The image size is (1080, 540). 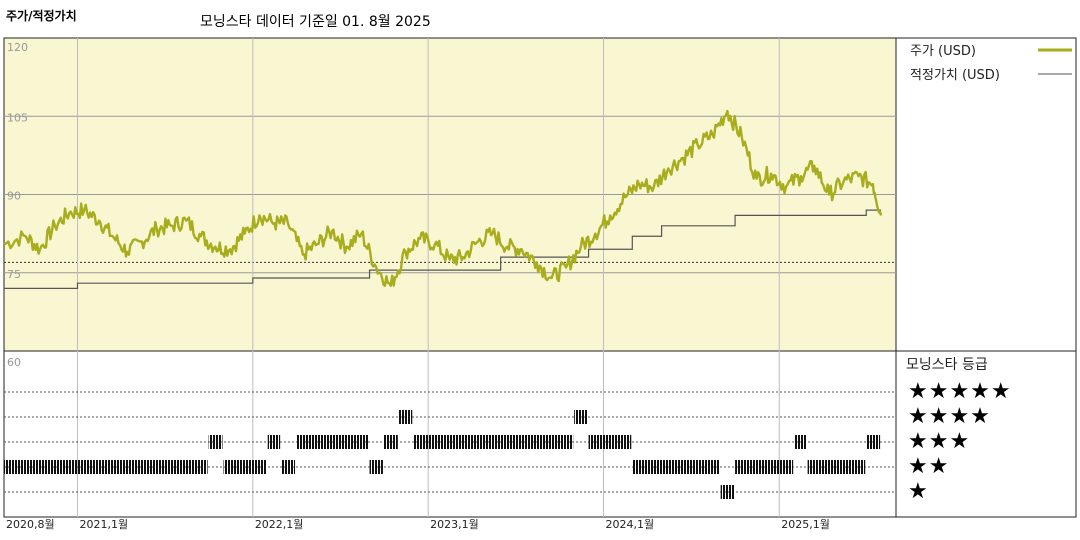 What do you see at coordinates (442, 454) in the screenshot?
I see `rating-marks` at bounding box center [442, 454].